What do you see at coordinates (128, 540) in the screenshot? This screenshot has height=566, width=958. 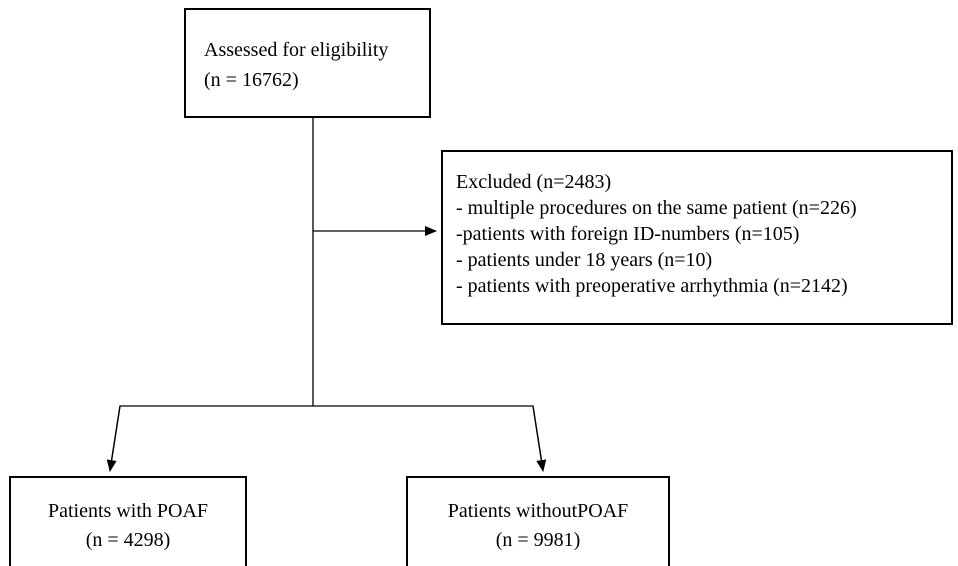 I see `node-count: (n = 4298)` at bounding box center [128, 540].